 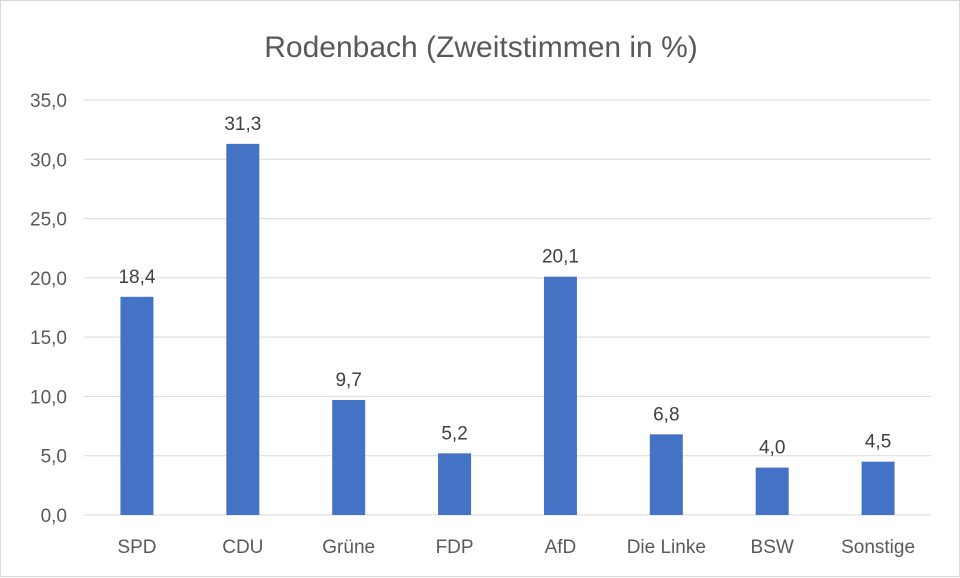 What do you see at coordinates (666, 547) in the screenshot?
I see `category-label: Die Linke` at bounding box center [666, 547].